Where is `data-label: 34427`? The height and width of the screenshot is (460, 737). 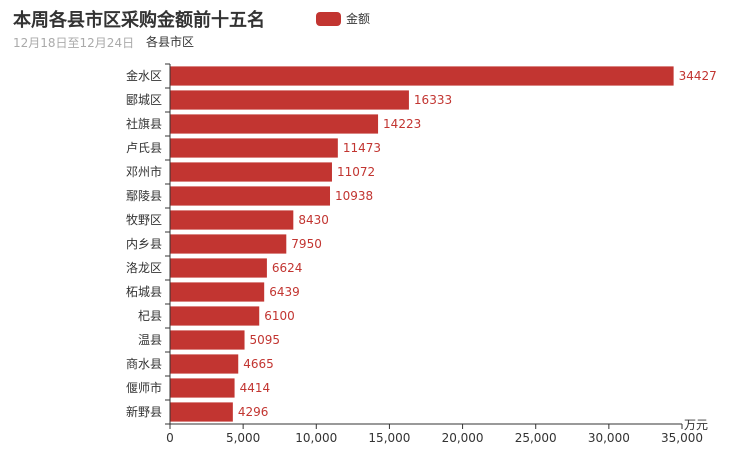
data-label: 34427 is located at coordinates (698, 76).